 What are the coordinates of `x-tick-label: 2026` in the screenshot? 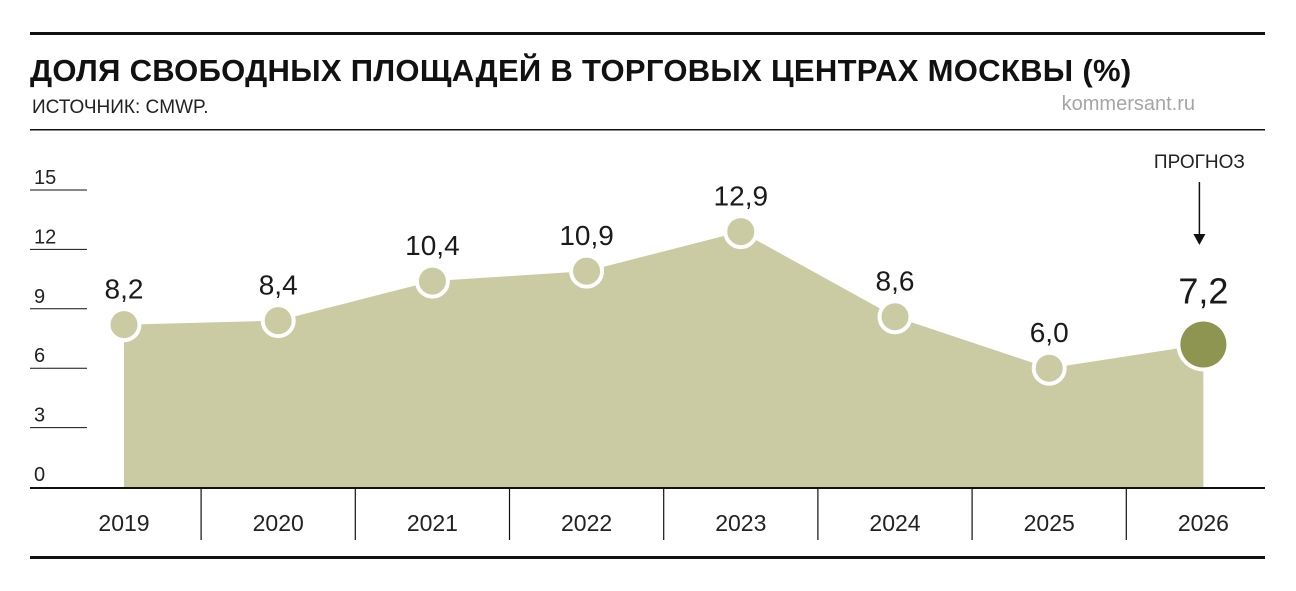 It's located at (1203, 523).